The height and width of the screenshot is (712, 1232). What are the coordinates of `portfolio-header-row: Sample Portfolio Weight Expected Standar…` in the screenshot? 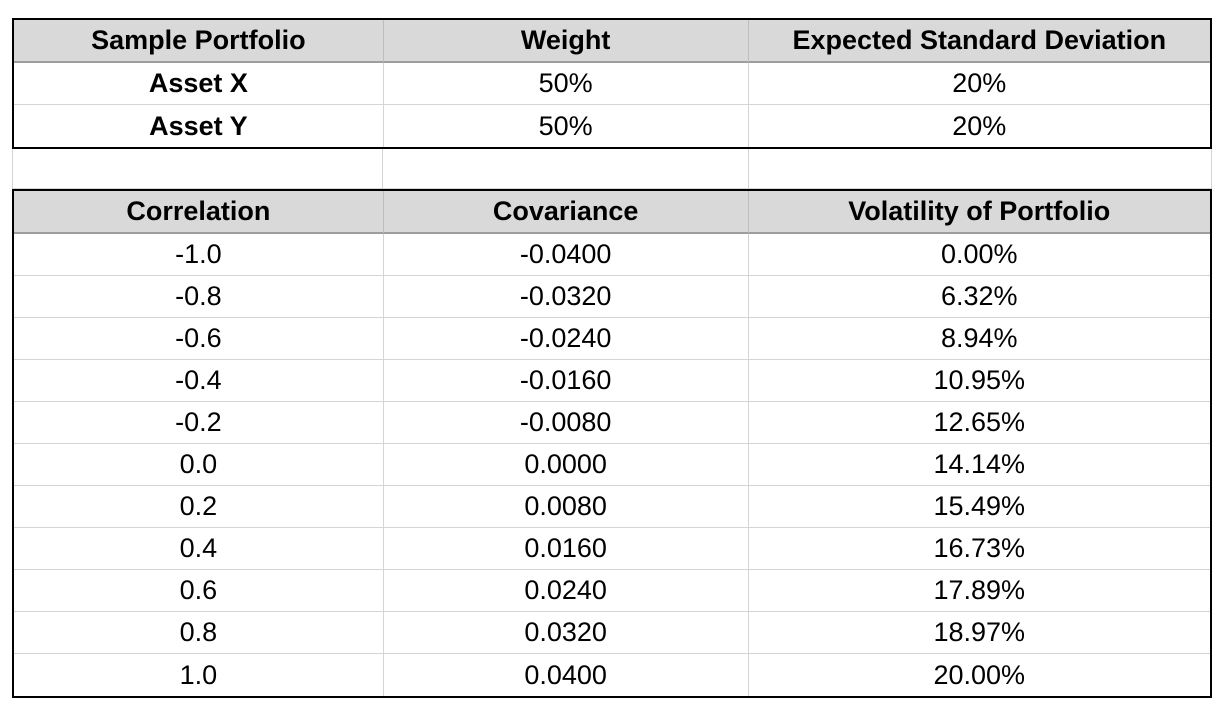 It's located at (612, 41).